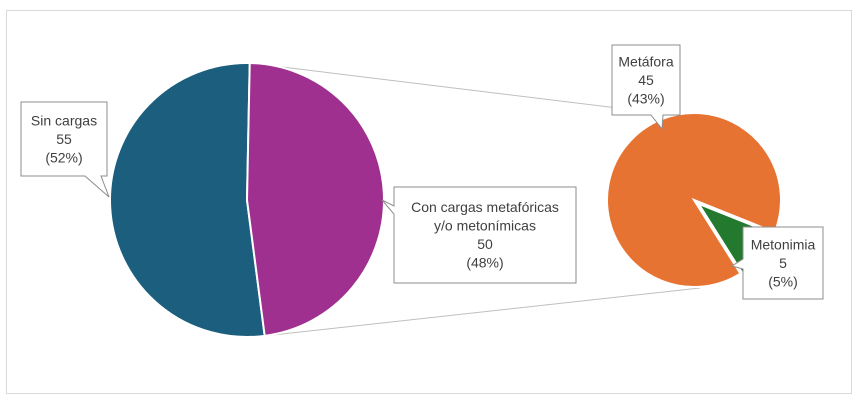 This screenshot has height=408, width=854. What do you see at coordinates (64, 120) in the screenshot?
I see `callout-sin-cargas-line: Sin cargas` at bounding box center [64, 120].